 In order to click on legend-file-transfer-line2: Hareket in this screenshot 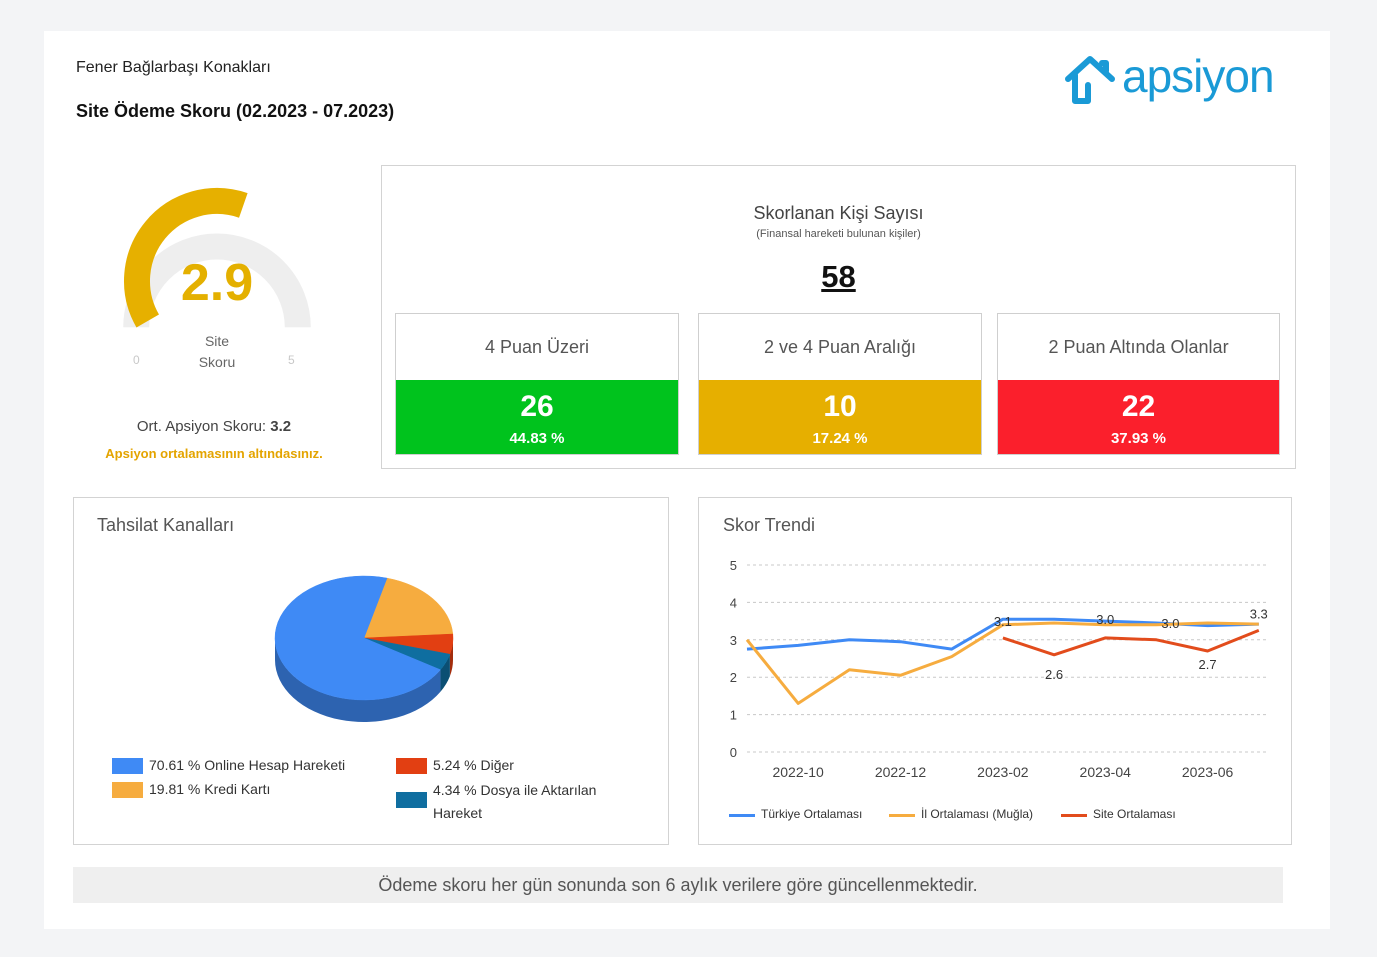, I will do `click(458, 813)`.